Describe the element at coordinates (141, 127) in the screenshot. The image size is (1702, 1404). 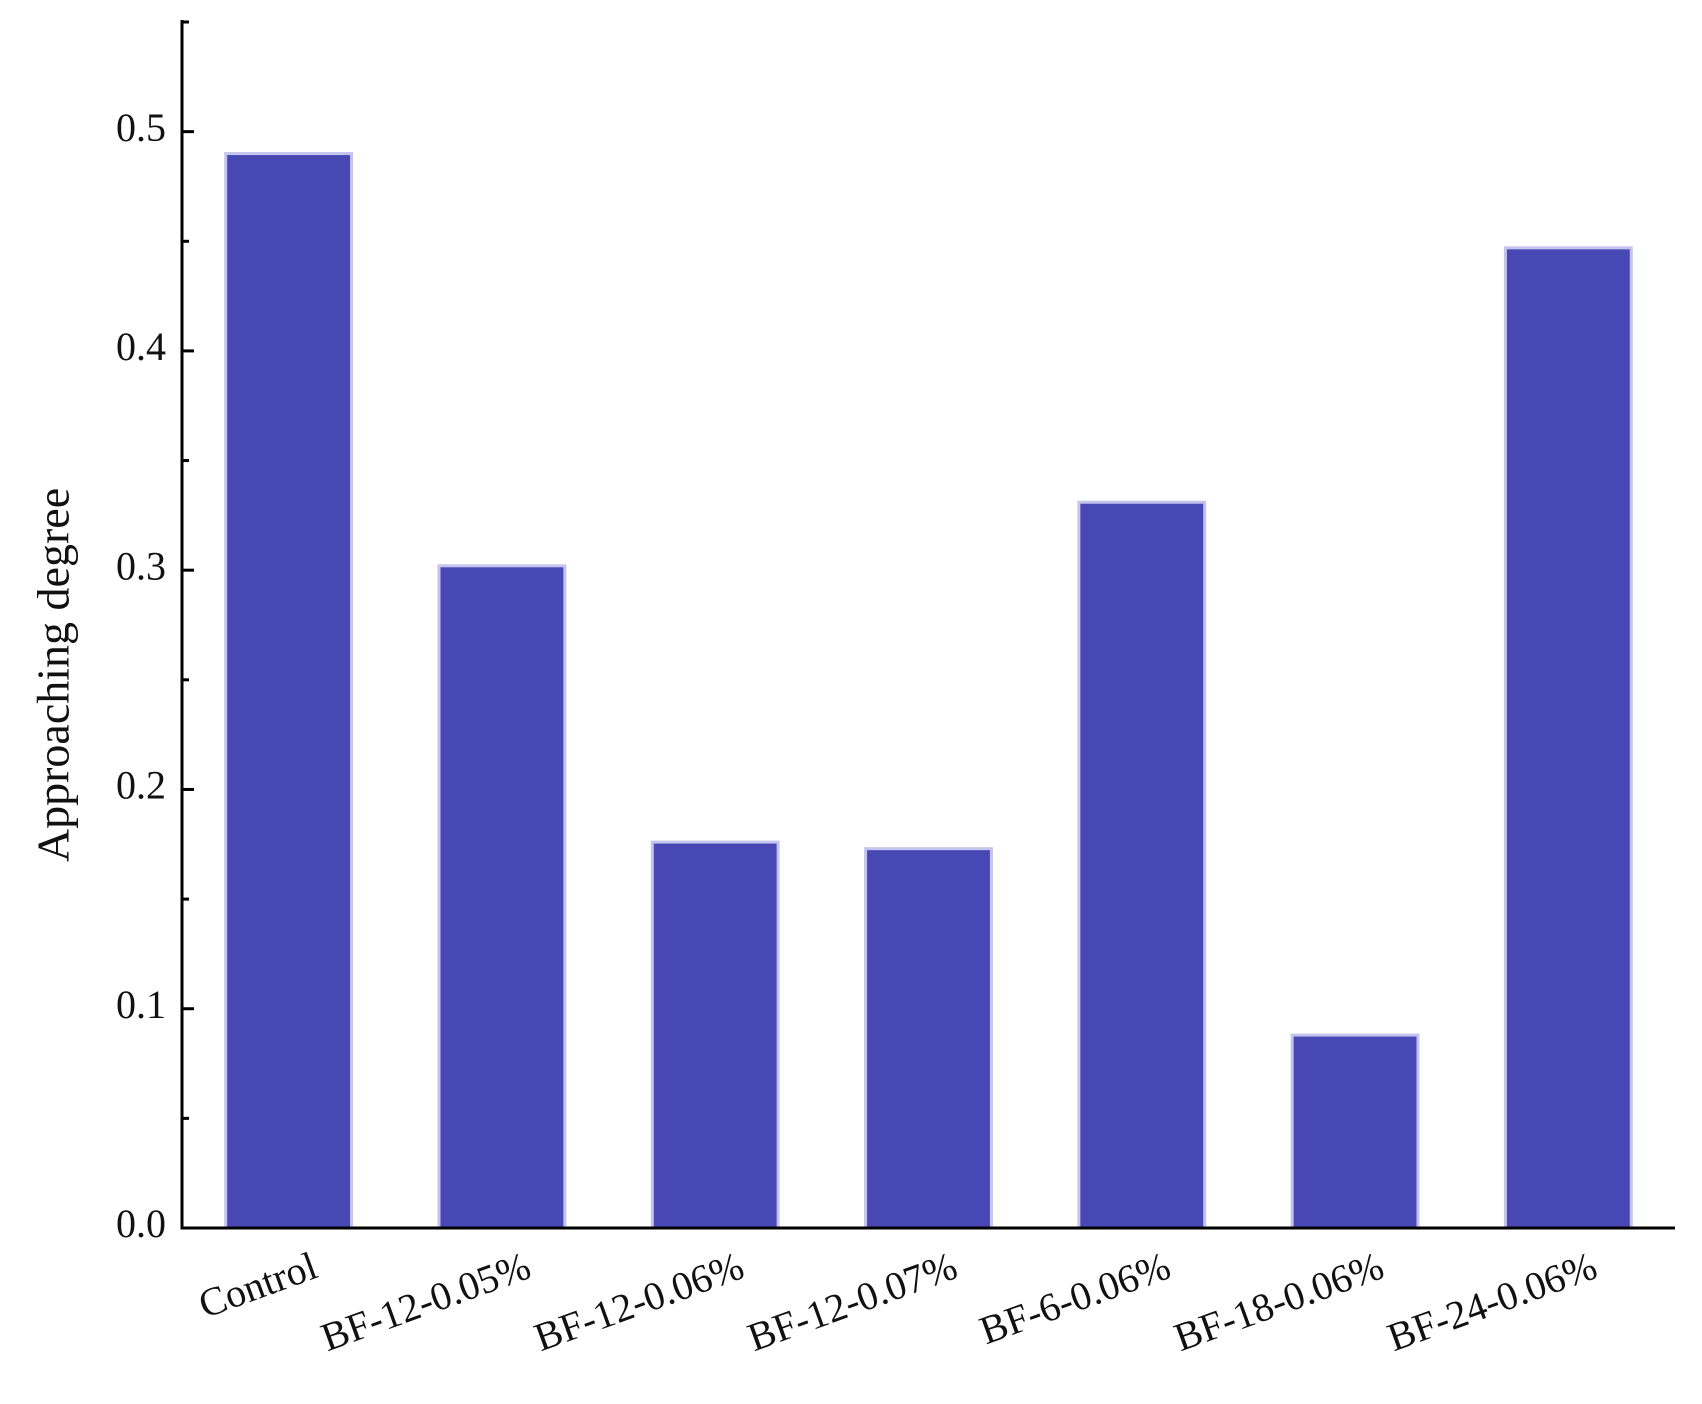
I see `y-tick-label: 0.5` at that location.